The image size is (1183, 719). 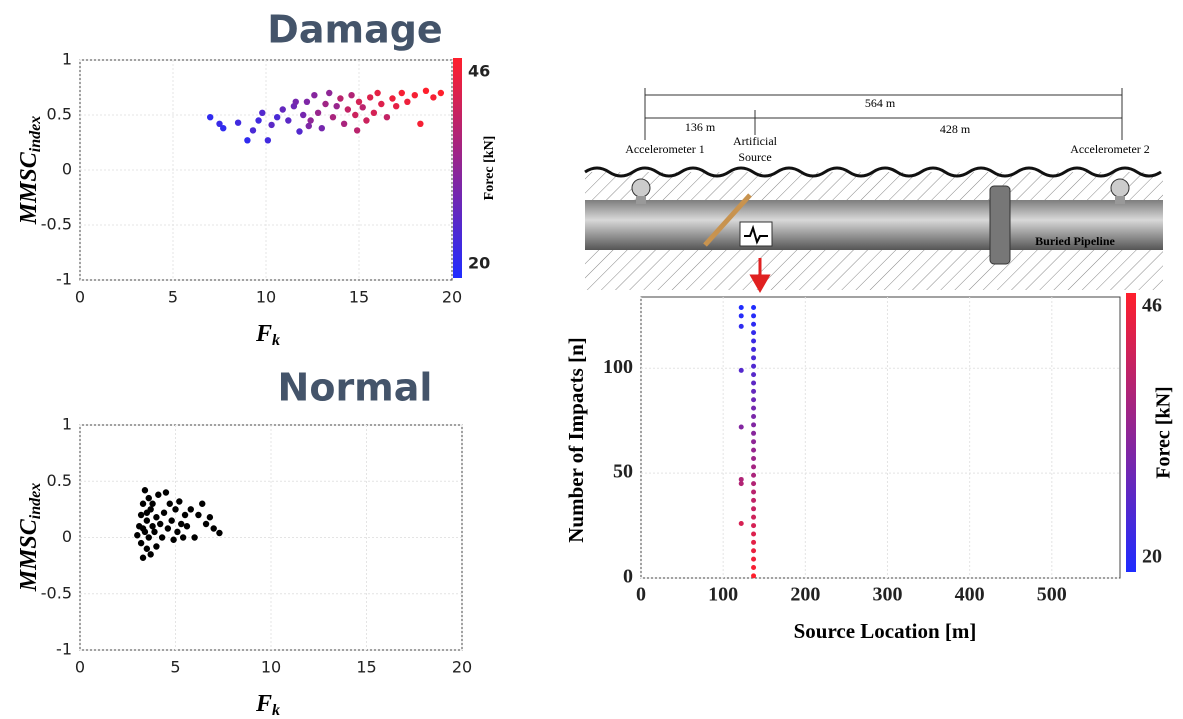 What do you see at coordinates (700, 127) in the screenshot?
I see `dimension-label: 136 m` at bounding box center [700, 127].